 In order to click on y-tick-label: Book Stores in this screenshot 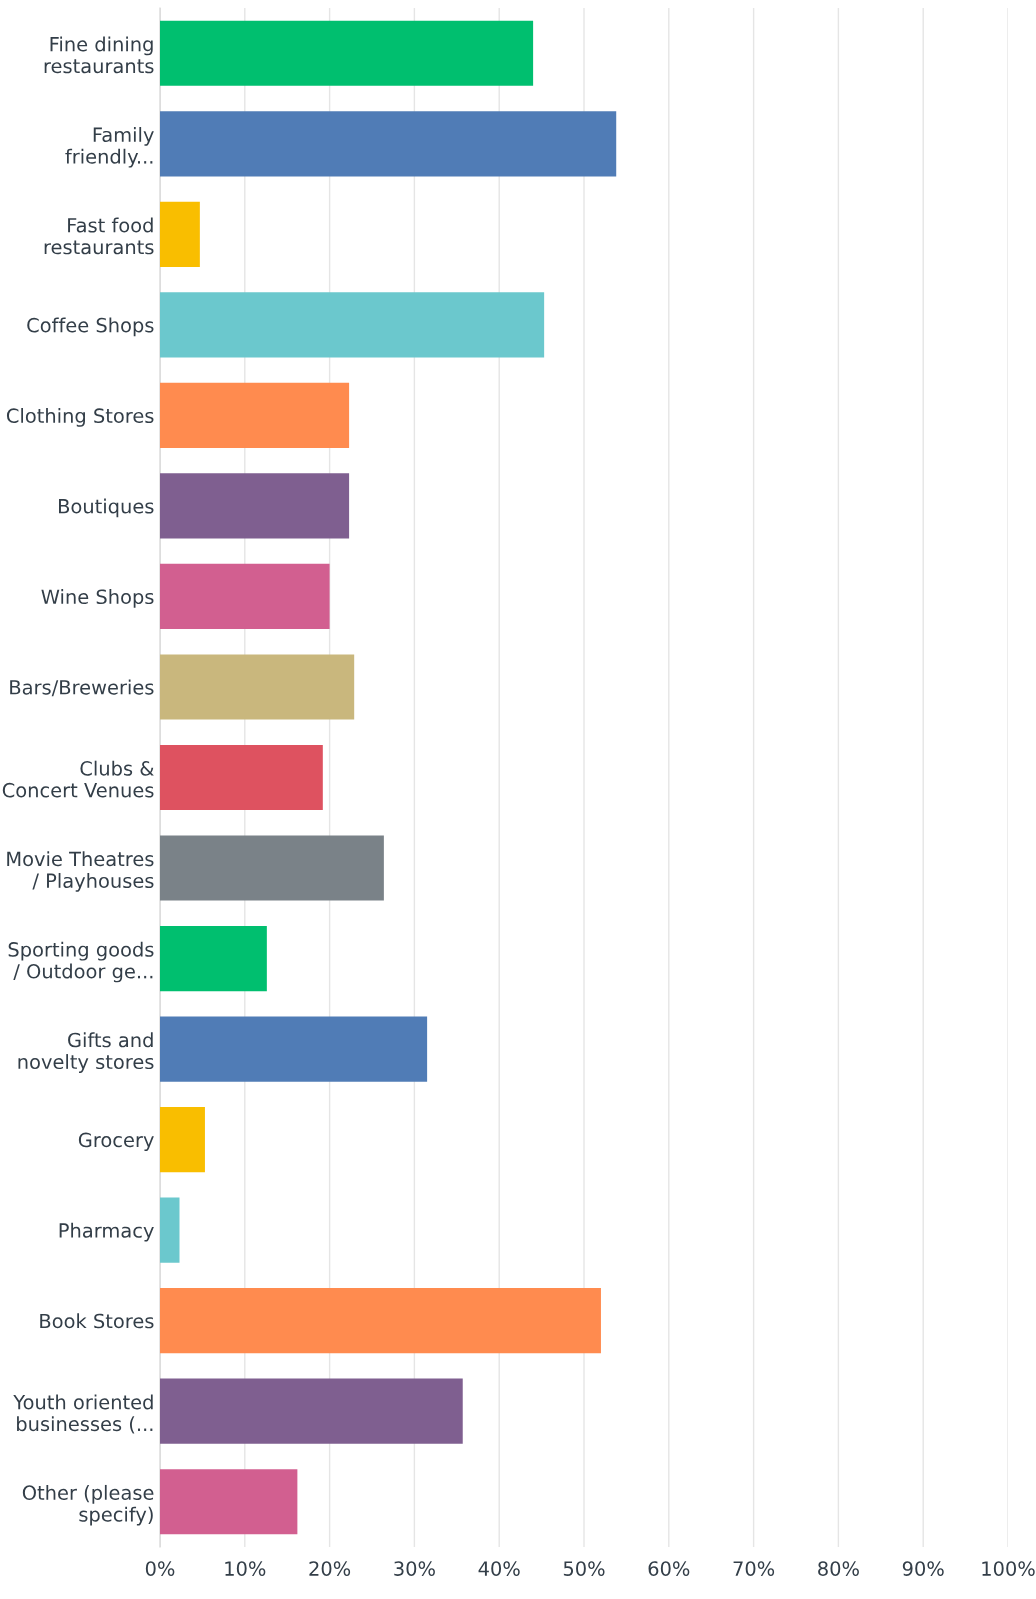, I will do `click(97, 1321)`.